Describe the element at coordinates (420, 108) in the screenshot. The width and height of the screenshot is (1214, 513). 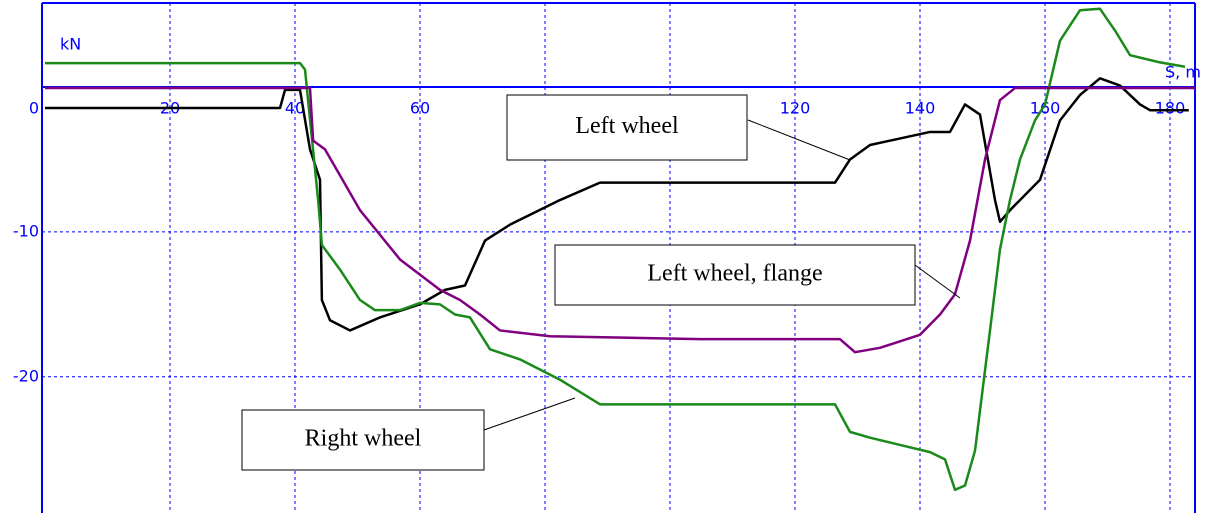
I see `x-tick-label: 60` at that location.